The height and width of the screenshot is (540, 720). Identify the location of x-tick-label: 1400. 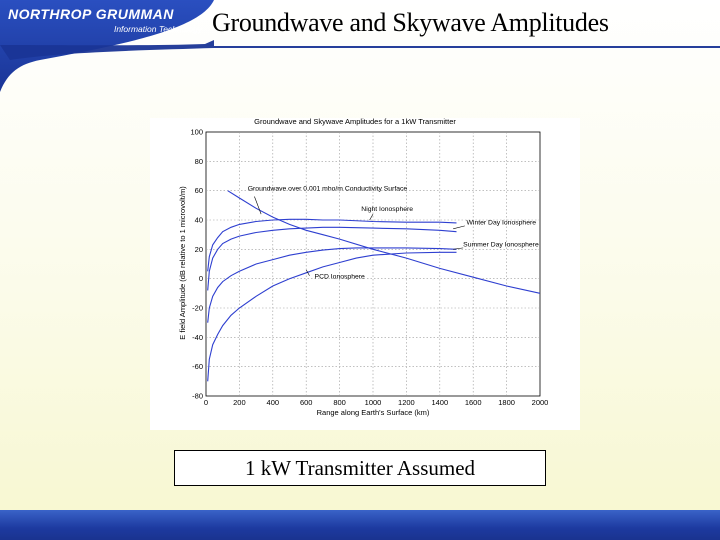
(439, 402).